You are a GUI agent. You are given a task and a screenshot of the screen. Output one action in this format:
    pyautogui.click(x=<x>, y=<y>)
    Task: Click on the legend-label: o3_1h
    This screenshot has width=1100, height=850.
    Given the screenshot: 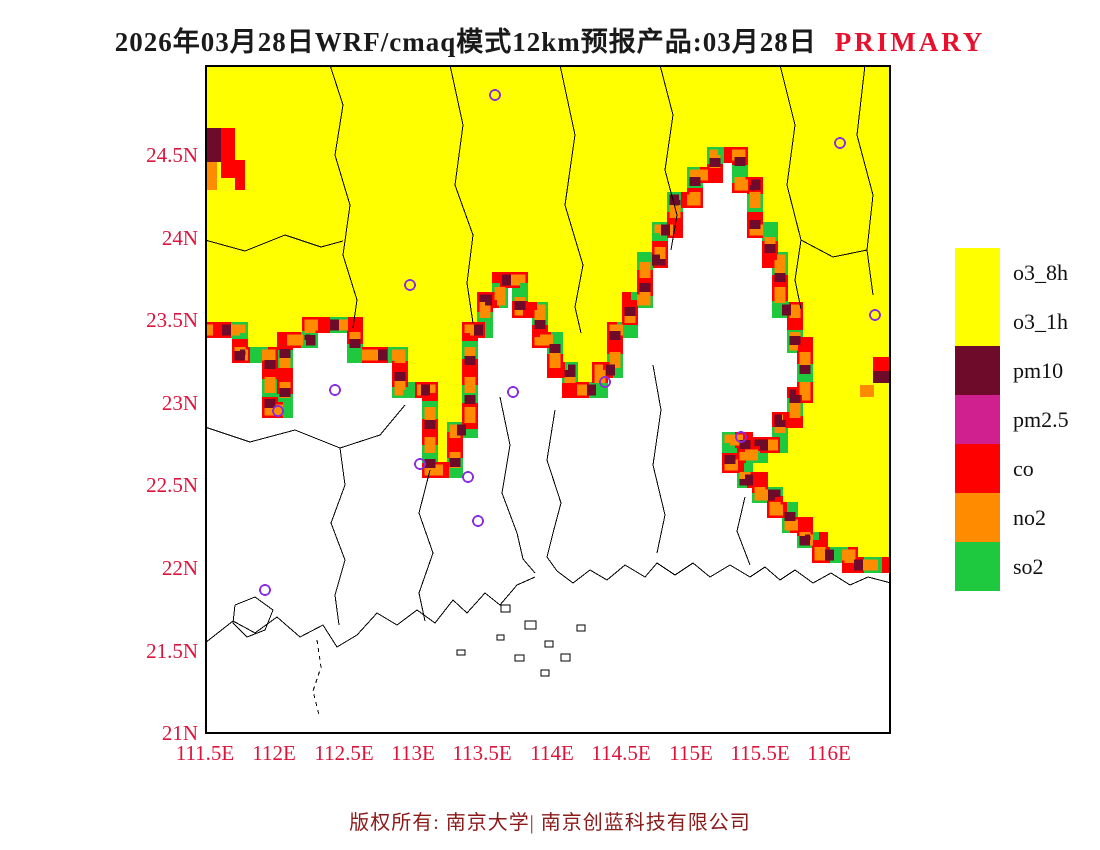 What is the action you would take?
    pyautogui.click(x=1040, y=321)
    